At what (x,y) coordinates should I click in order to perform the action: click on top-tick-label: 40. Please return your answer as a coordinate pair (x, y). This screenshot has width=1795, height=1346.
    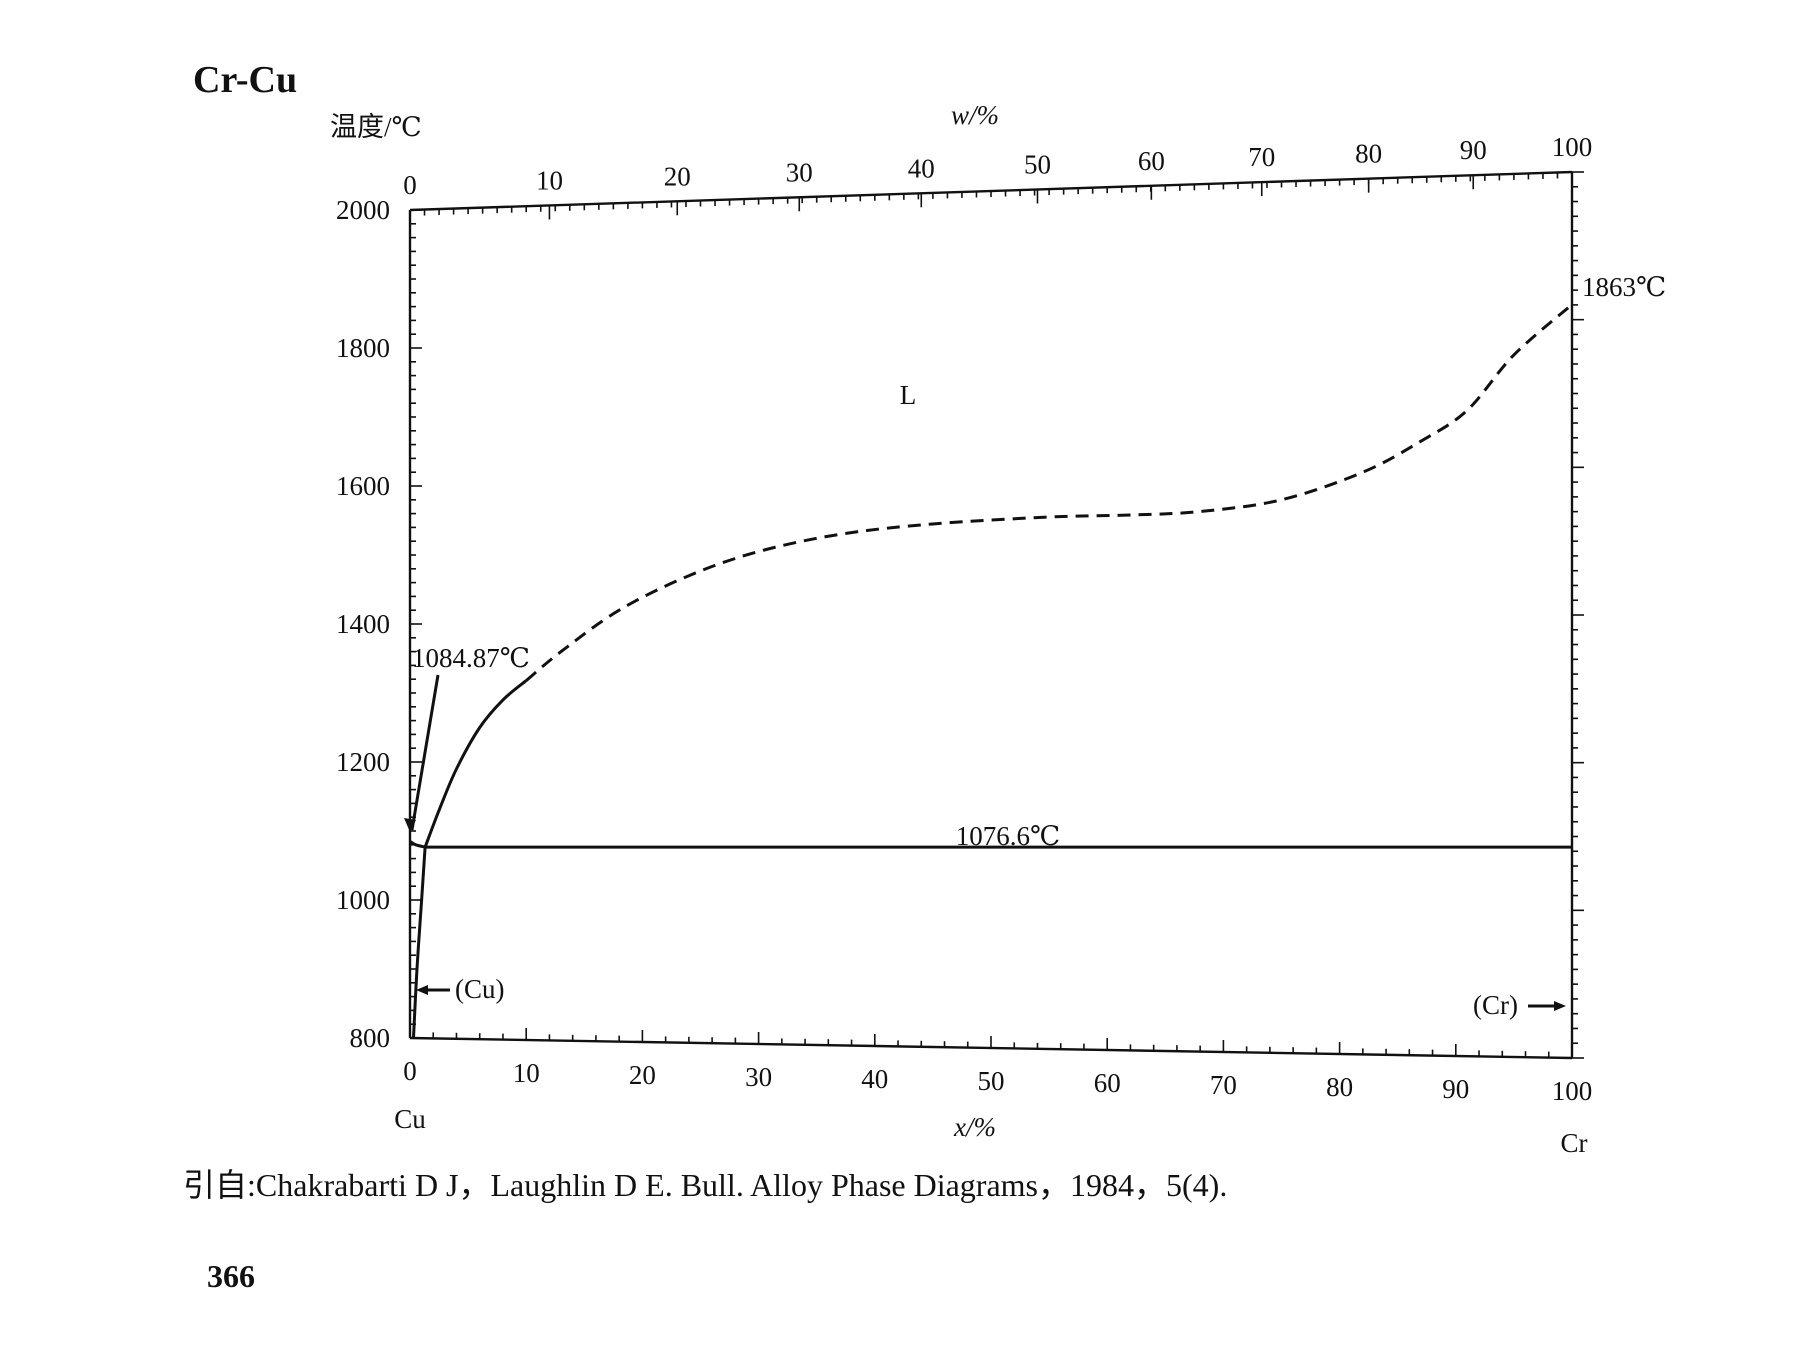
    Looking at the image, I should click on (921, 168).